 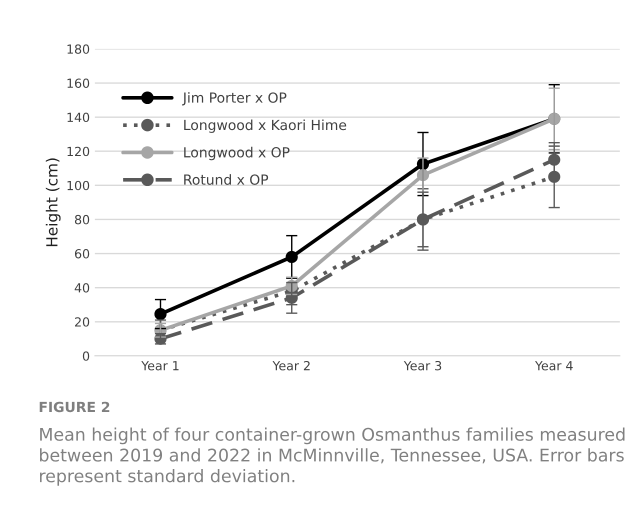 I want to click on legend-label: Rotund x OP, so click(x=226, y=179).